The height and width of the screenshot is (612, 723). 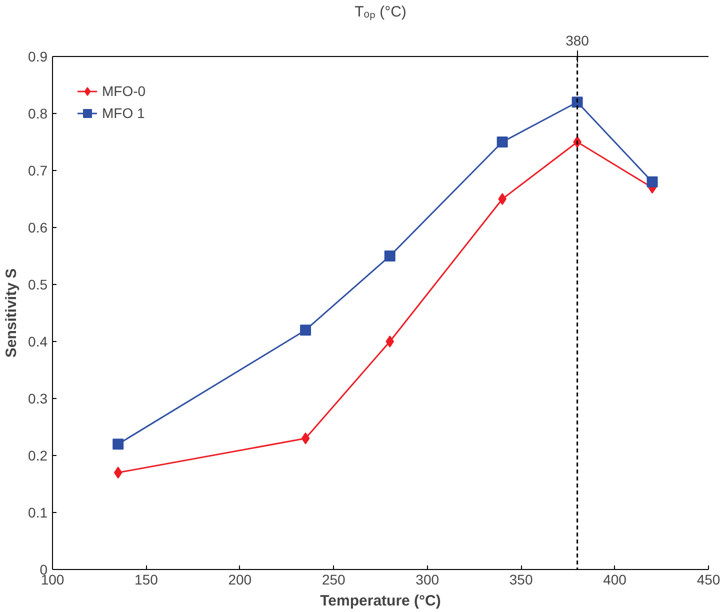 What do you see at coordinates (124, 91) in the screenshot?
I see `legend-label: MFO-0` at bounding box center [124, 91].